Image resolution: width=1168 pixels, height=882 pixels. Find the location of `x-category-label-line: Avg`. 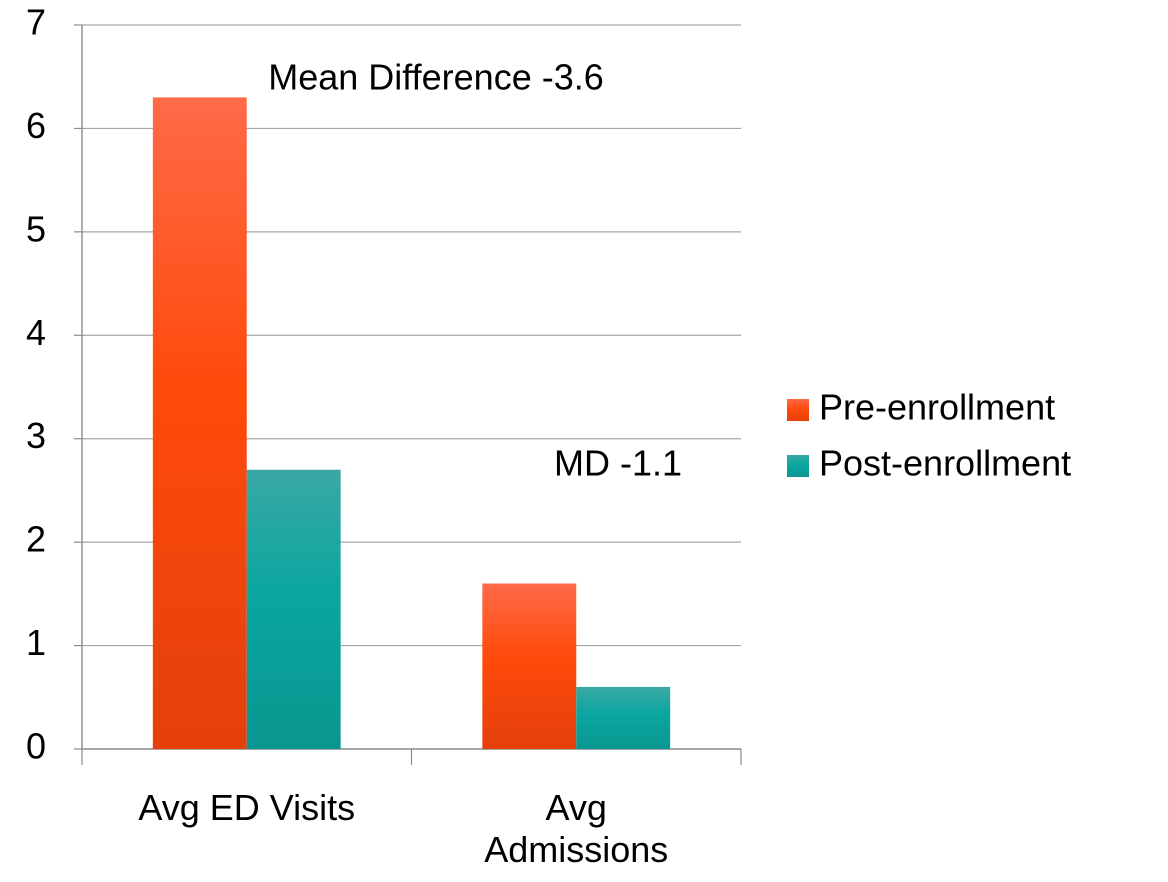

x-category-label-line: Avg is located at coordinates (576, 807).